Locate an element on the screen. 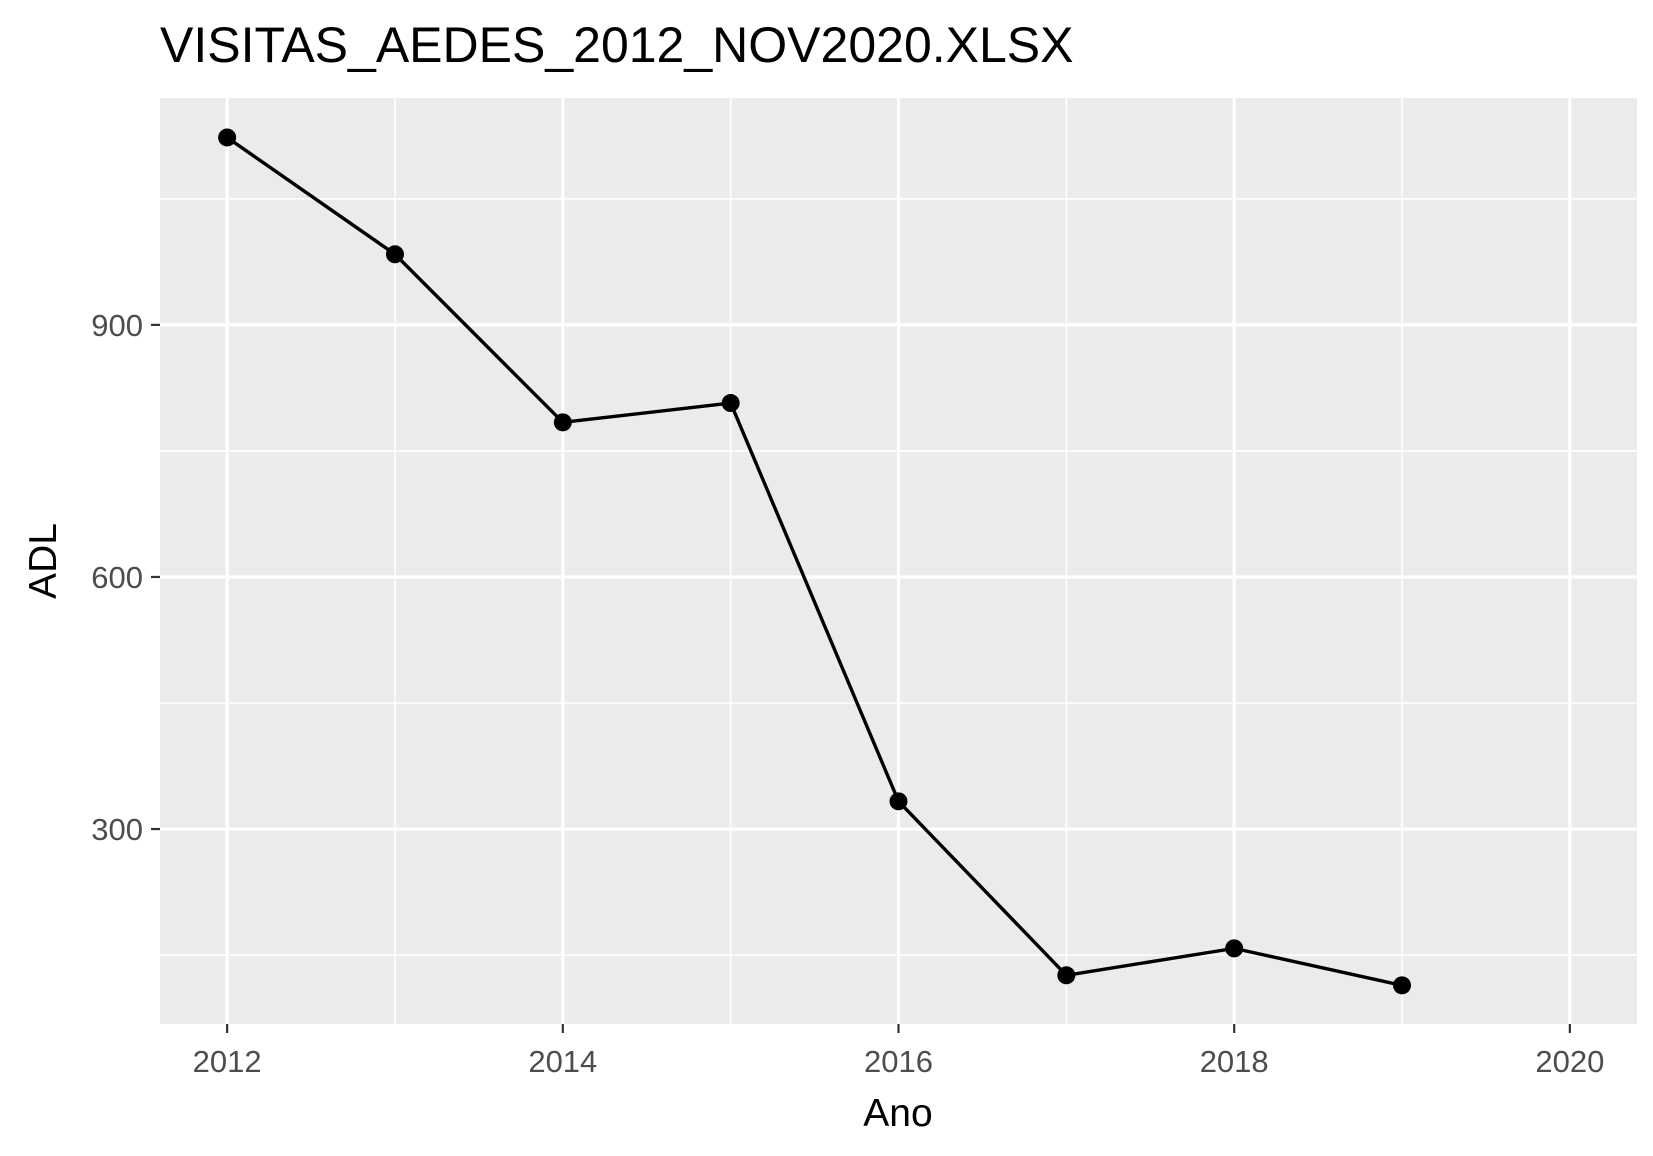  y-tick-label: 300 is located at coordinates (117, 829).